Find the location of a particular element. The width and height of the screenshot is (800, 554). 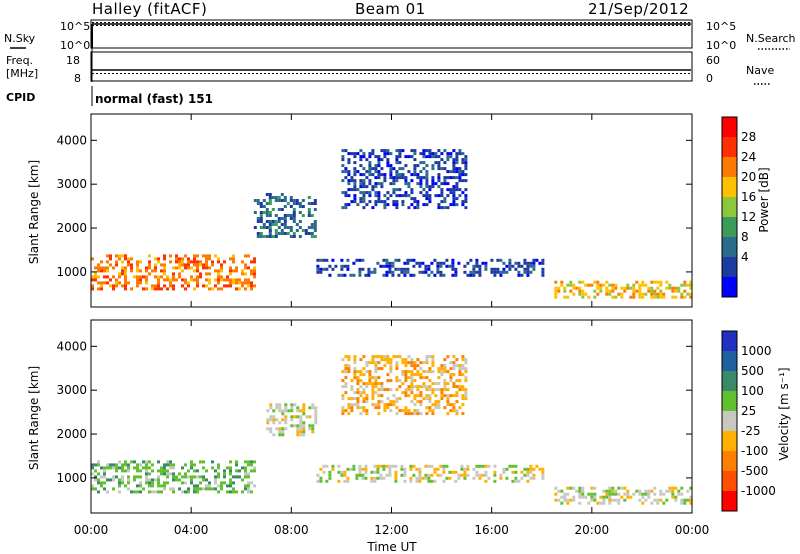

power-colorbar-swatch is located at coordinates (729, 167).